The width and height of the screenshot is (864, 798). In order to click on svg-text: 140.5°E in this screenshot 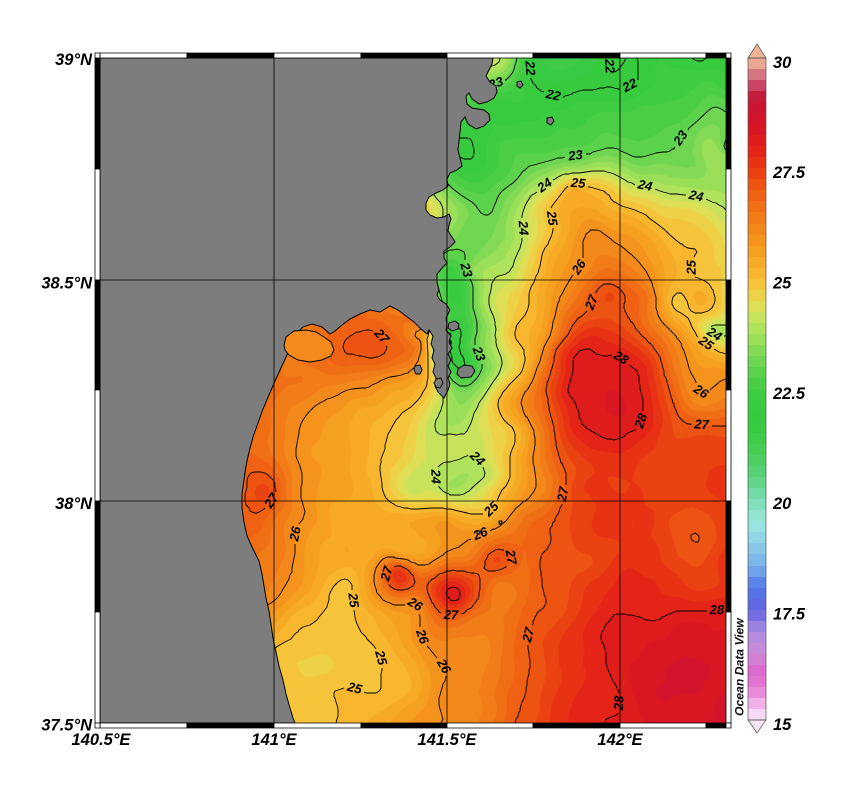, I will do `click(102, 740)`.